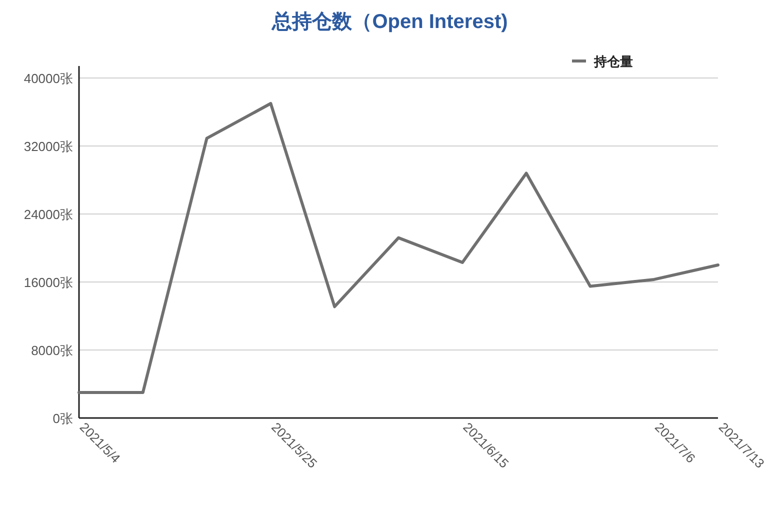  What do you see at coordinates (48, 78) in the screenshot?
I see `y-tick-label: 40000张` at bounding box center [48, 78].